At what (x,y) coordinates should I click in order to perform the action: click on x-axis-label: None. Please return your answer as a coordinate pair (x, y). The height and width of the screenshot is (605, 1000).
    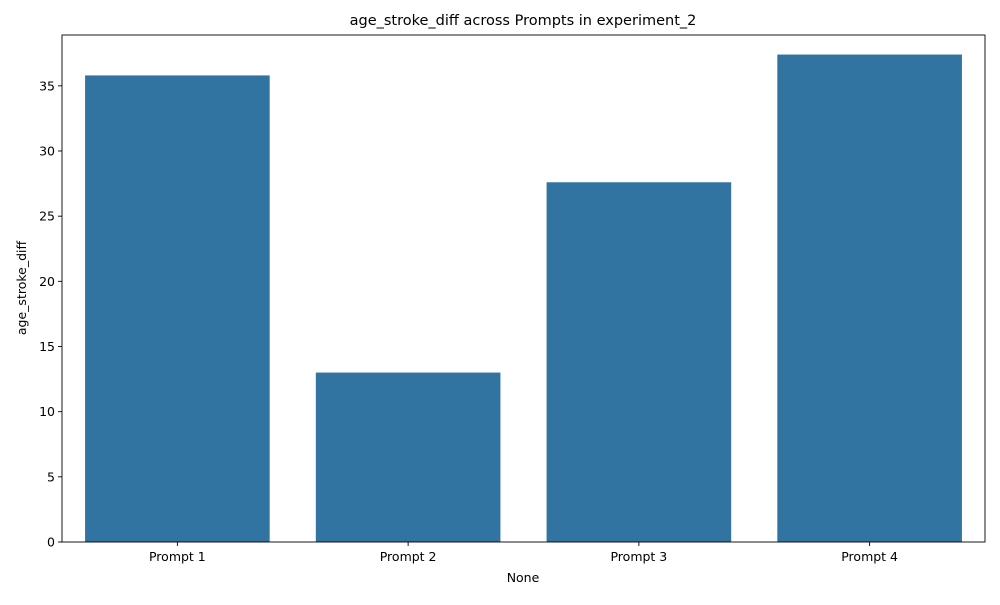
    Looking at the image, I should click on (523, 577).